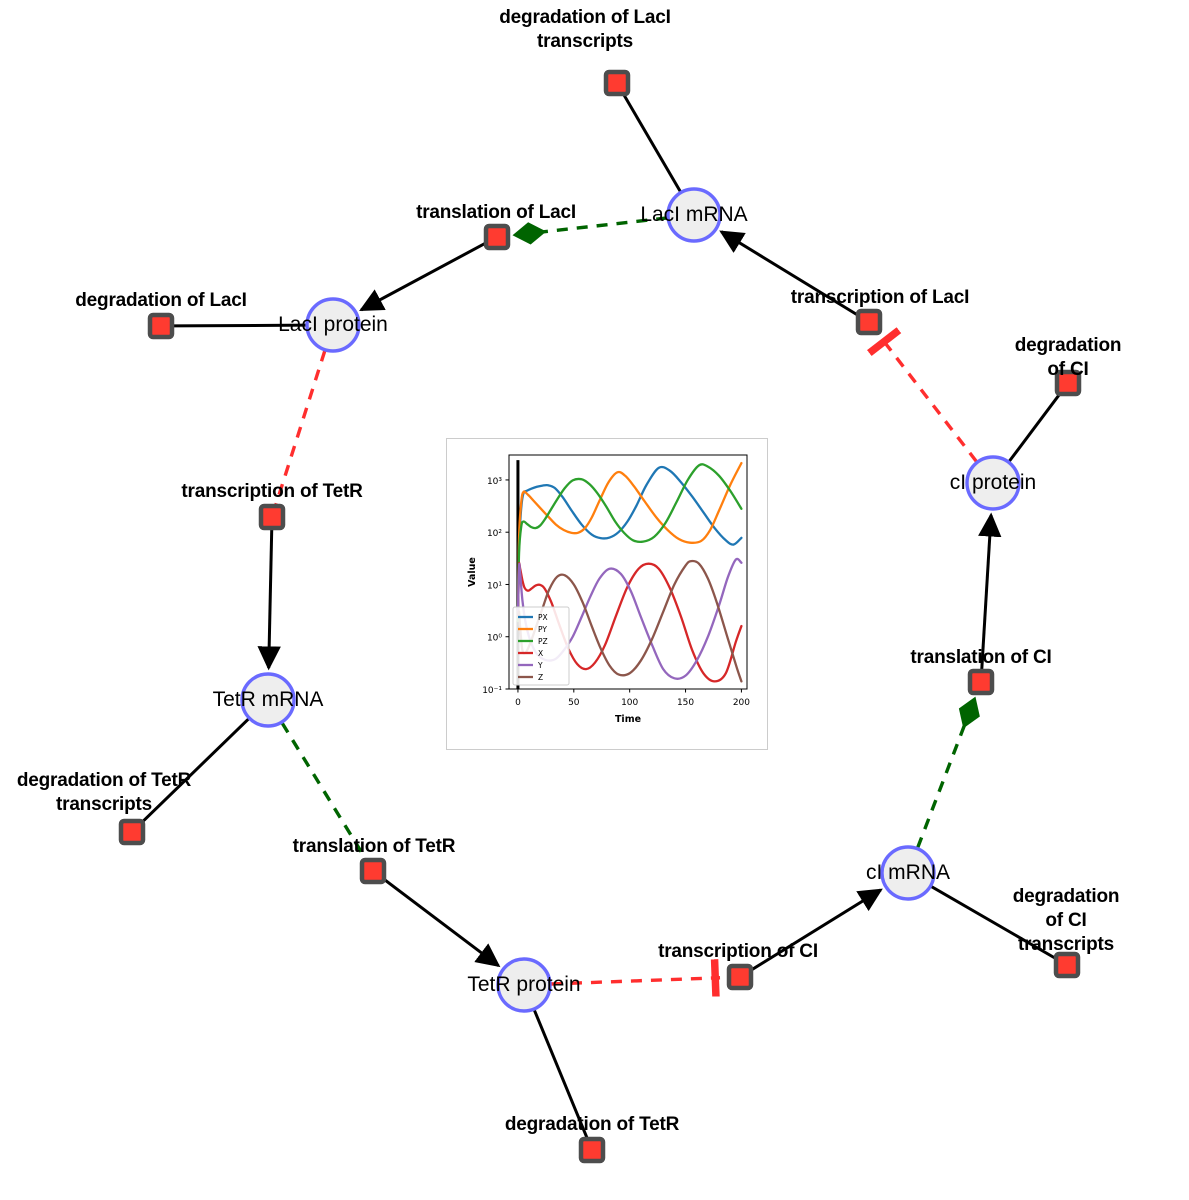  Describe the element at coordinates (374, 846) in the screenshot. I see `reaction-label-translation_tetr: translation of TetR` at that location.